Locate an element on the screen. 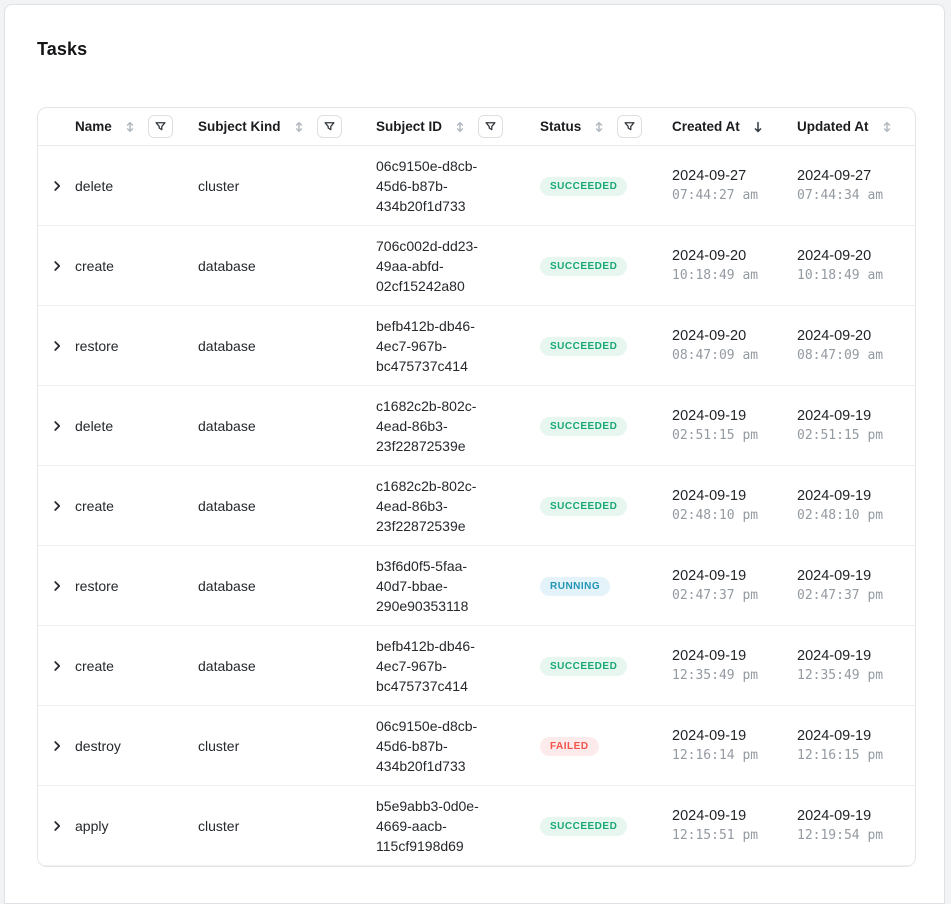 The width and height of the screenshot is (951, 904). created-time: 02:48:10 pm is located at coordinates (715, 515).